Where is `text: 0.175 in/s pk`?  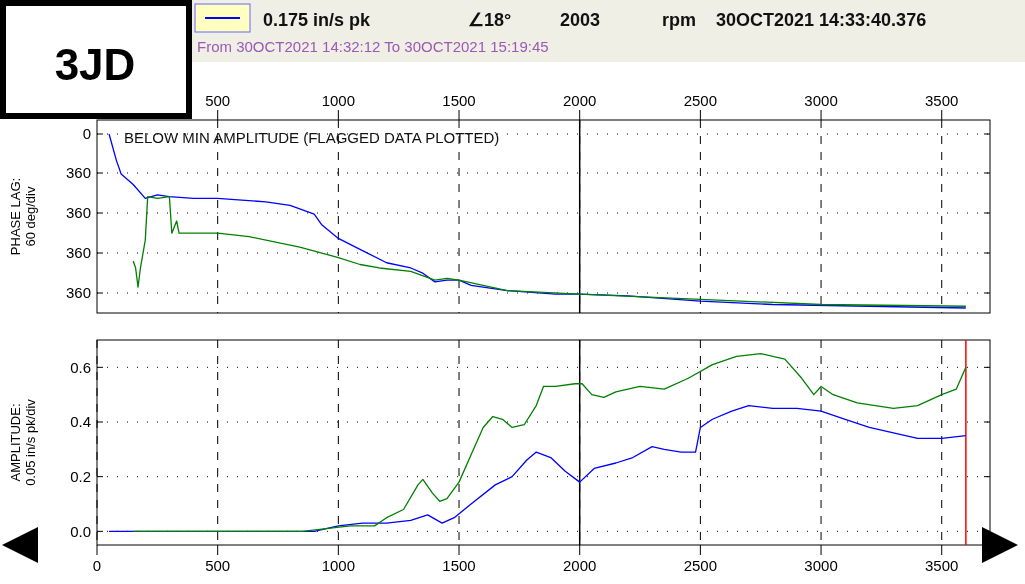 text: 0.175 in/s pk is located at coordinates (317, 20).